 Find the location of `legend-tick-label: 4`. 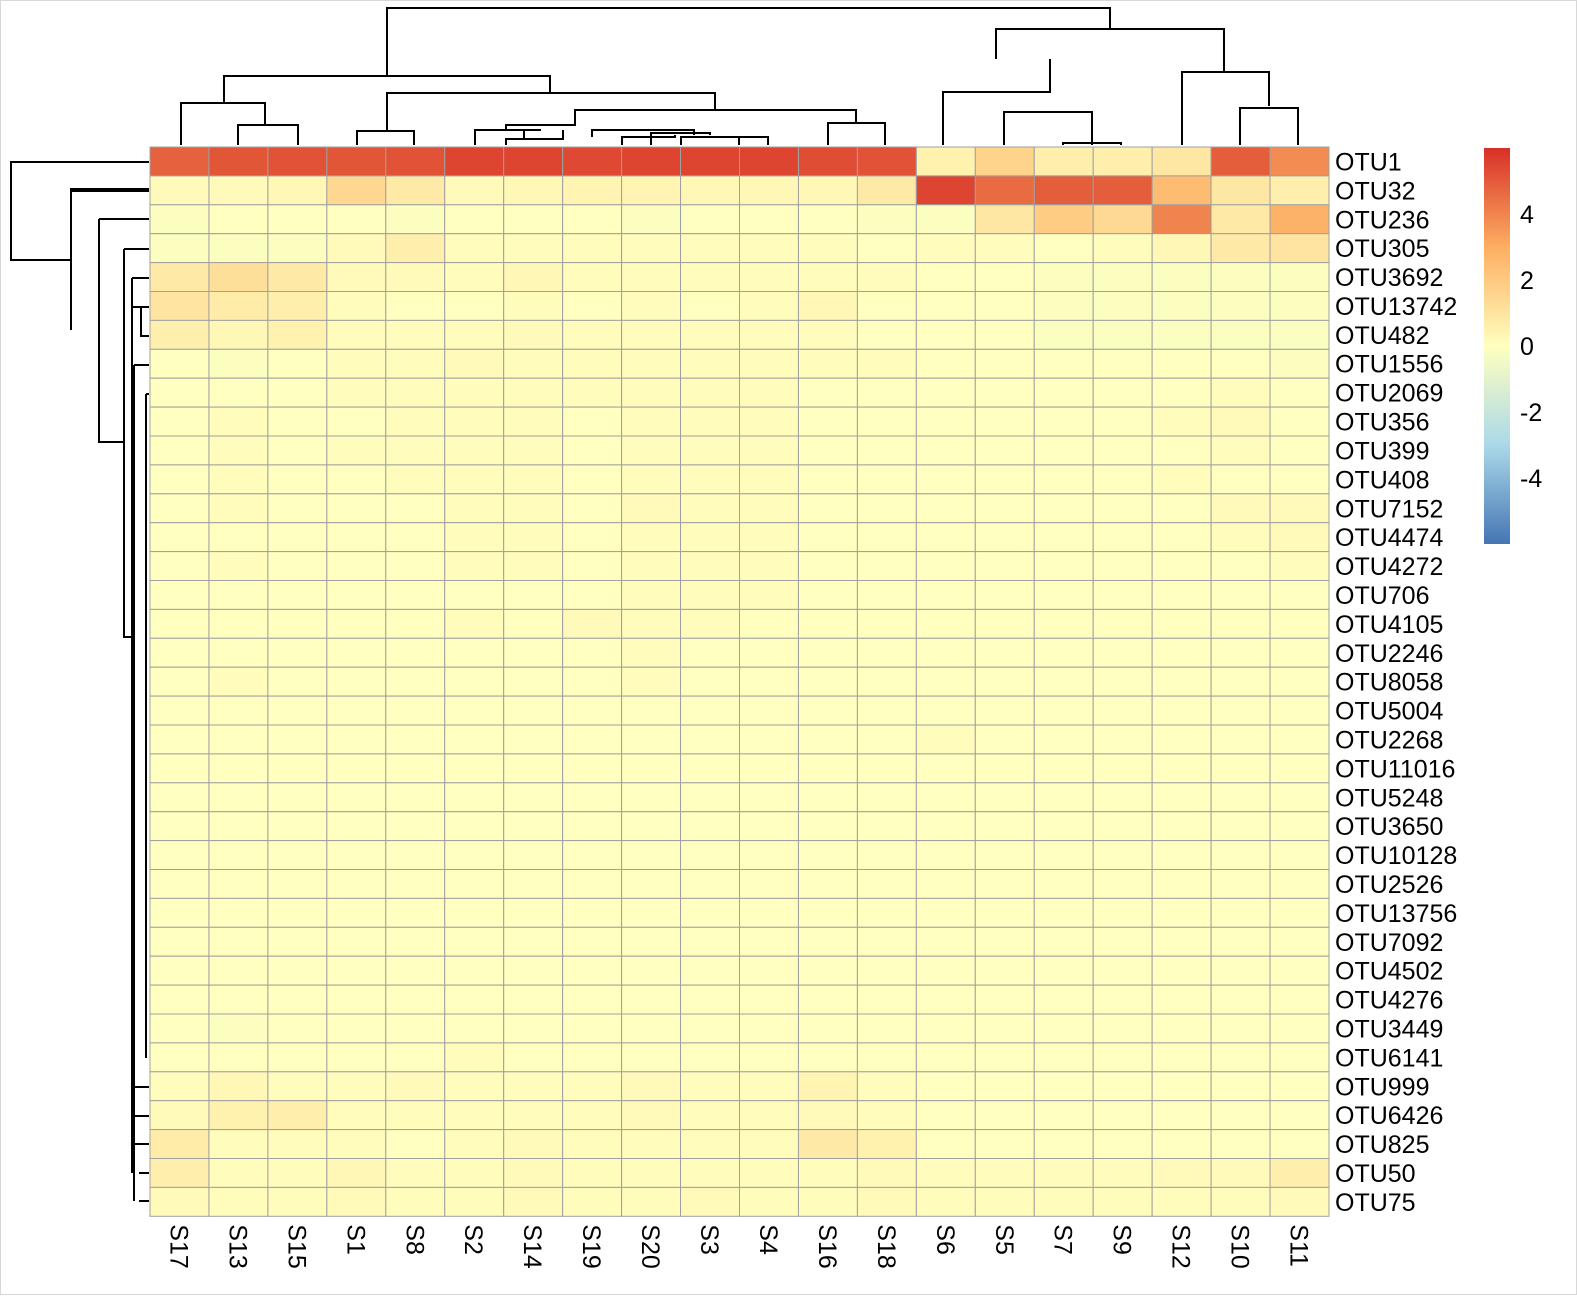

legend-tick-label: 4 is located at coordinates (1527, 215).